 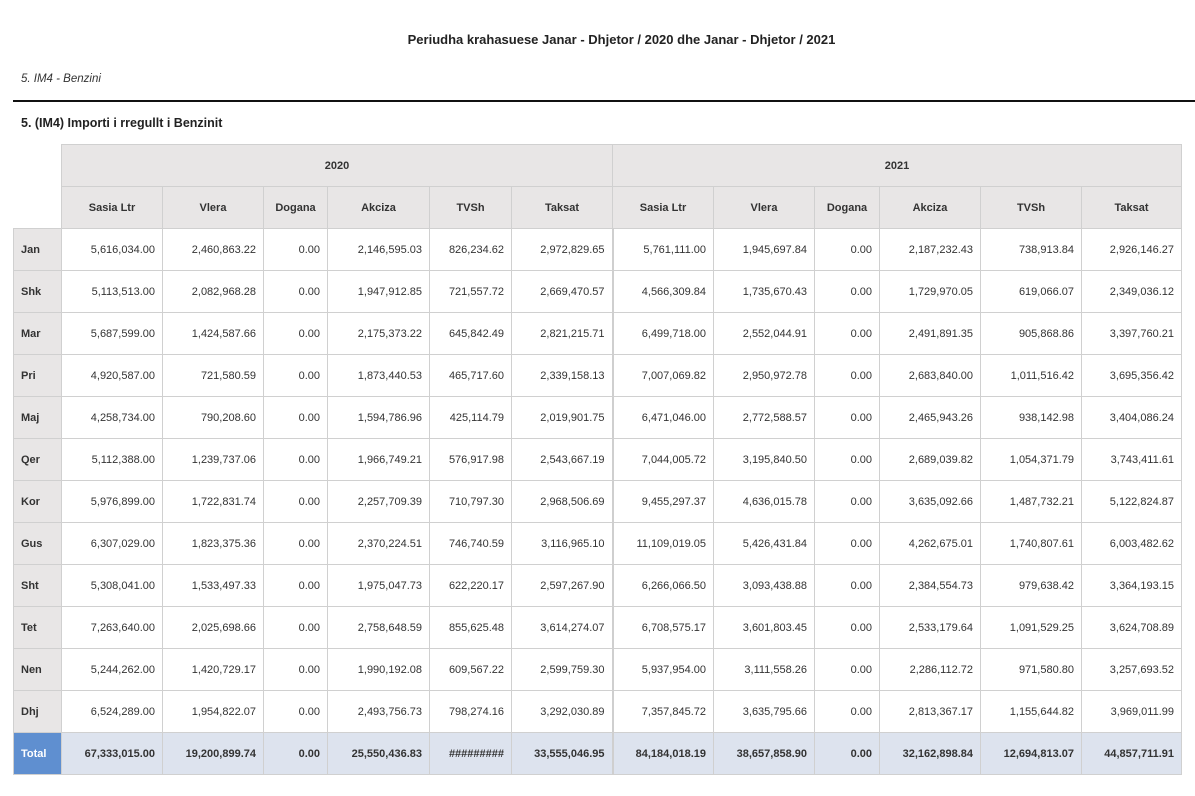 What do you see at coordinates (1131, 585) in the screenshot?
I see `cell-y2021-taksat: 3,364,193.15` at bounding box center [1131, 585].